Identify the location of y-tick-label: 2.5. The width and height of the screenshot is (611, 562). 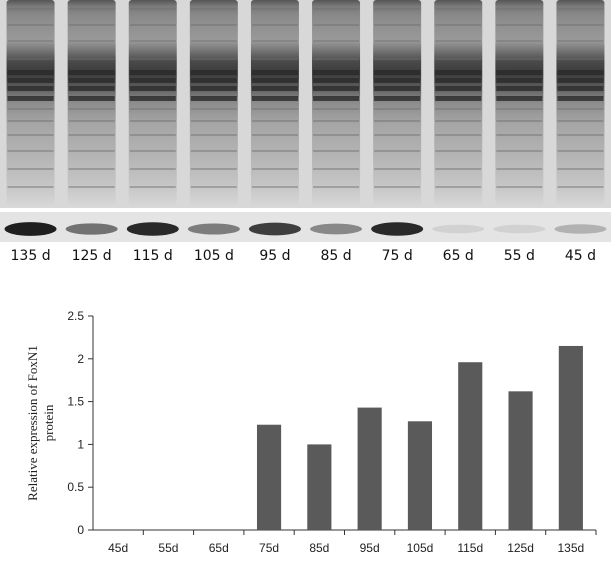
(75, 316).